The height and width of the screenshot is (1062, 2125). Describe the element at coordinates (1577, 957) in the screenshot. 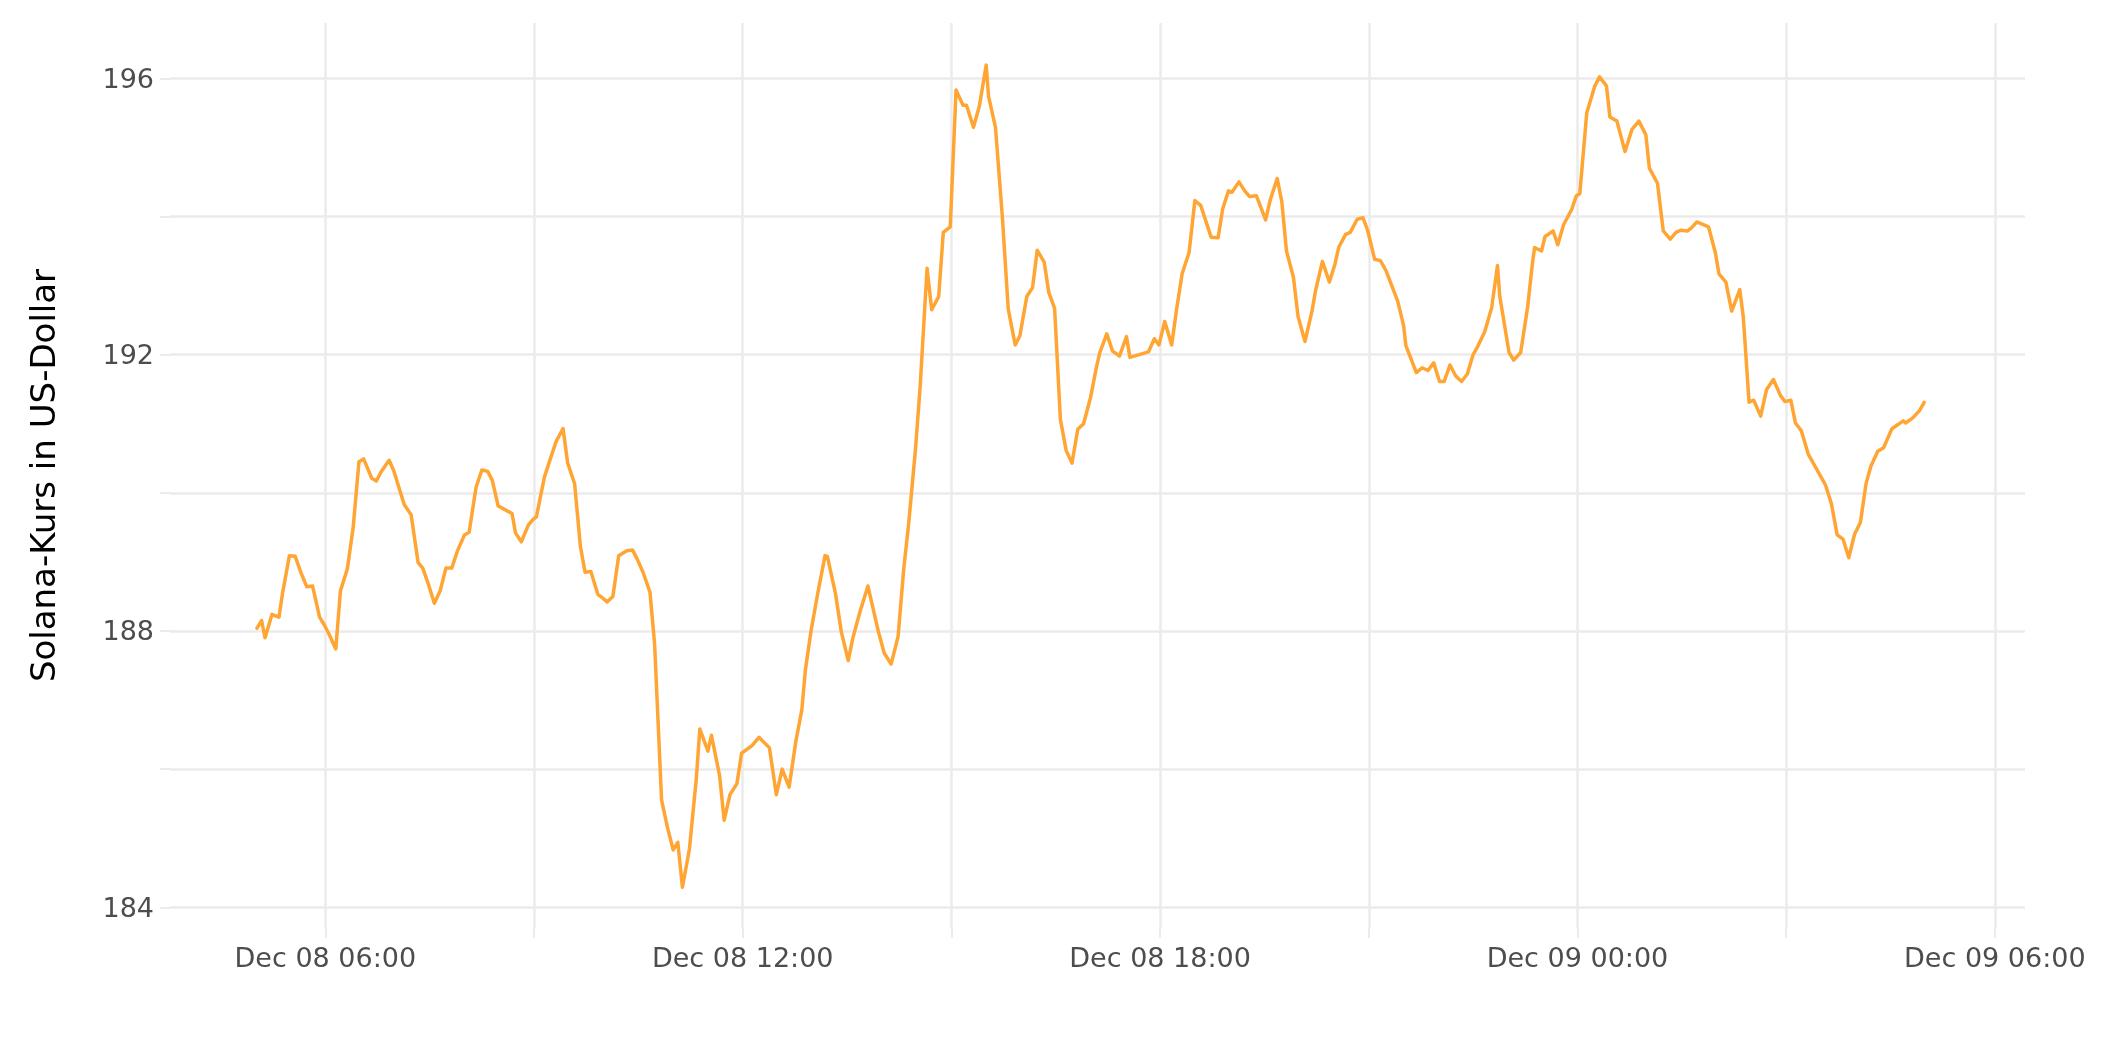

I see `x-tick-label: Dec 09 00:00` at that location.